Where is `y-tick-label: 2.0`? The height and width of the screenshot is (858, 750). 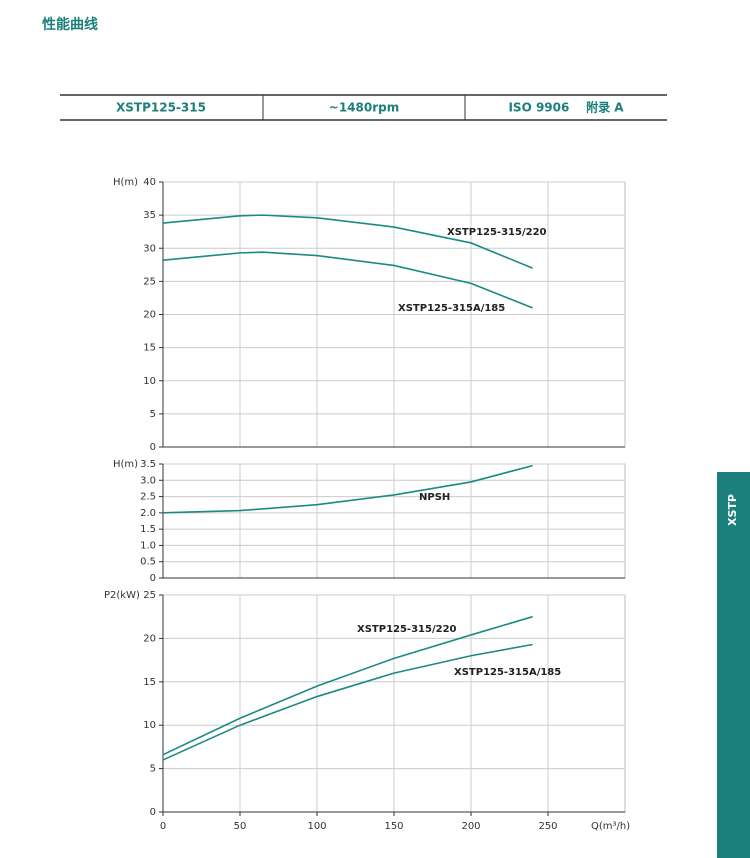
y-tick-label: 2.0 is located at coordinates (148, 513).